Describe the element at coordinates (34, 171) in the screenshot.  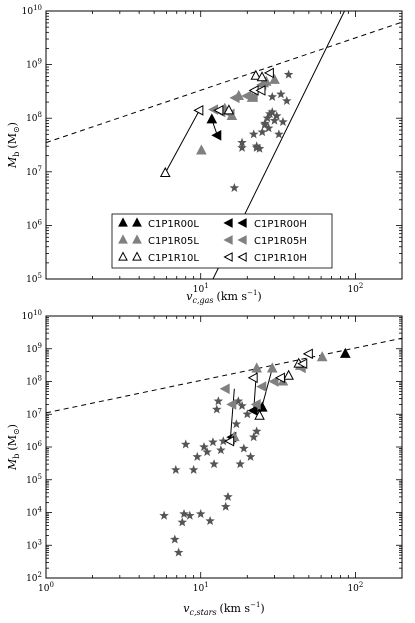
I see `top-y-tick-label: 10⁷` at that location.